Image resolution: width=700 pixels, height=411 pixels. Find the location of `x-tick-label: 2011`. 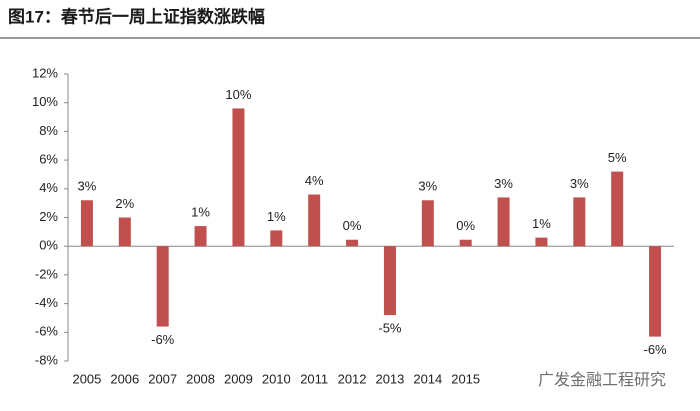

x-tick-label: 2011 is located at coordinates (314, 378).